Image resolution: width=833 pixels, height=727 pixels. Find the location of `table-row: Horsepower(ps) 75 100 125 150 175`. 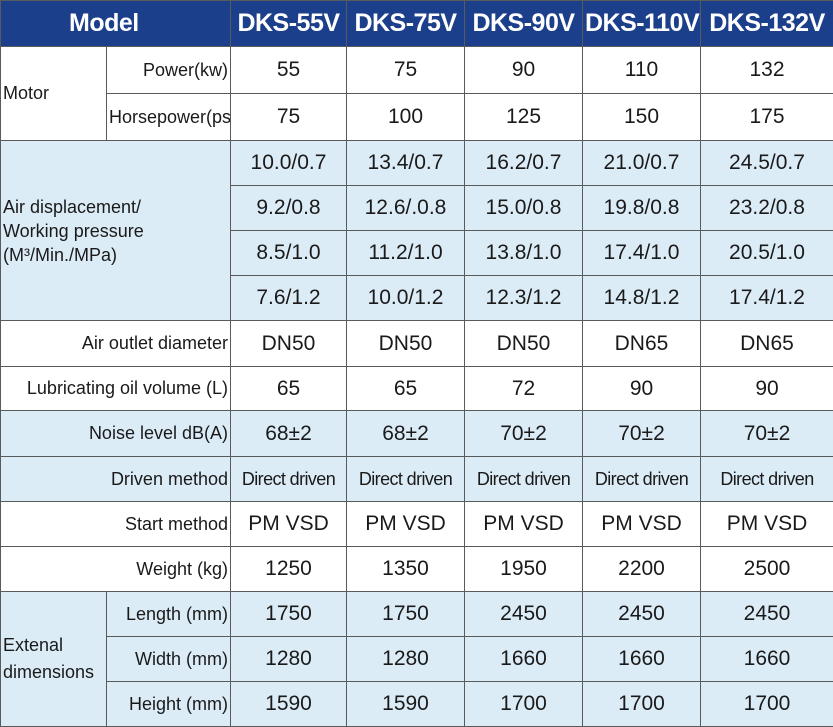

table-row: Horsepower(ps) 75 100 125 150 175 is located at coordinates (417, 117).